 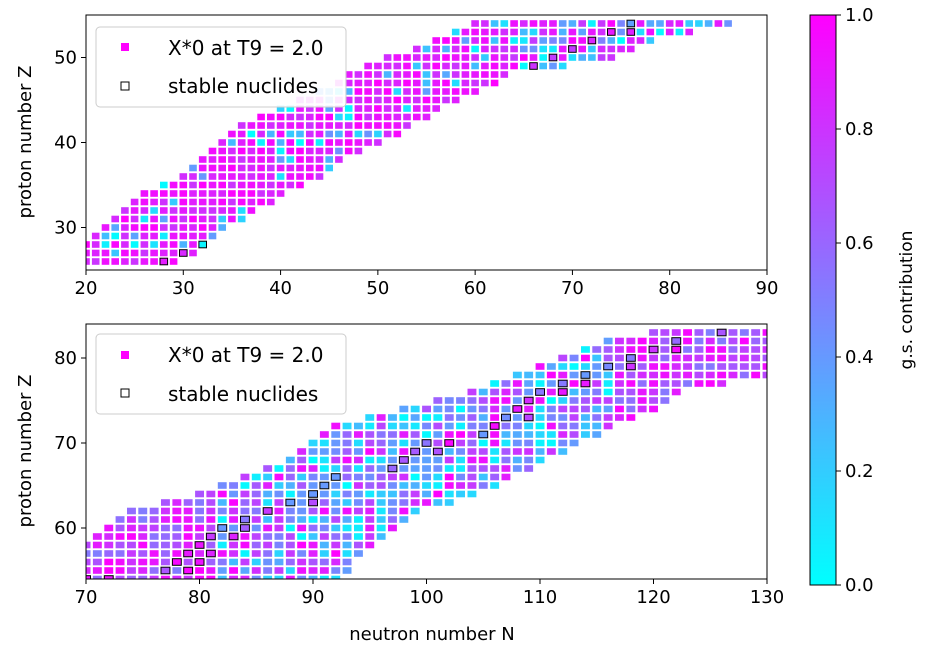 I want to click on top-cell-n75-z53, so click(x=621, y=32).